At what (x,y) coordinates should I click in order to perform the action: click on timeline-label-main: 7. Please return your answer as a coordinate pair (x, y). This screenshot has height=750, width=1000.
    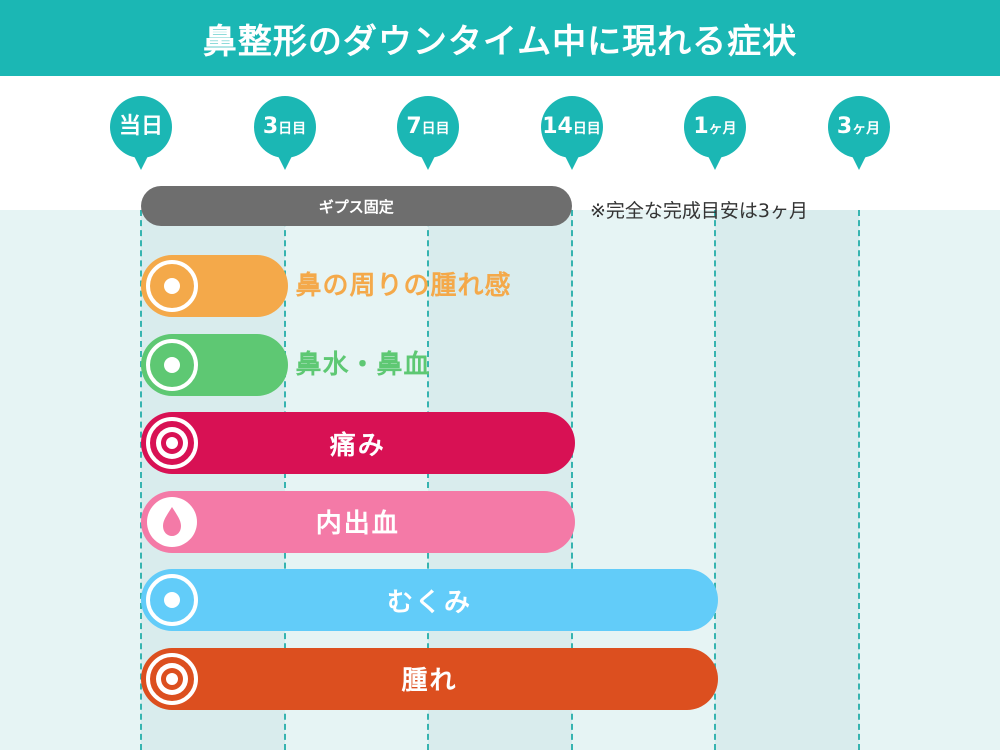
    Looking at the image, I should click on (414, 126).